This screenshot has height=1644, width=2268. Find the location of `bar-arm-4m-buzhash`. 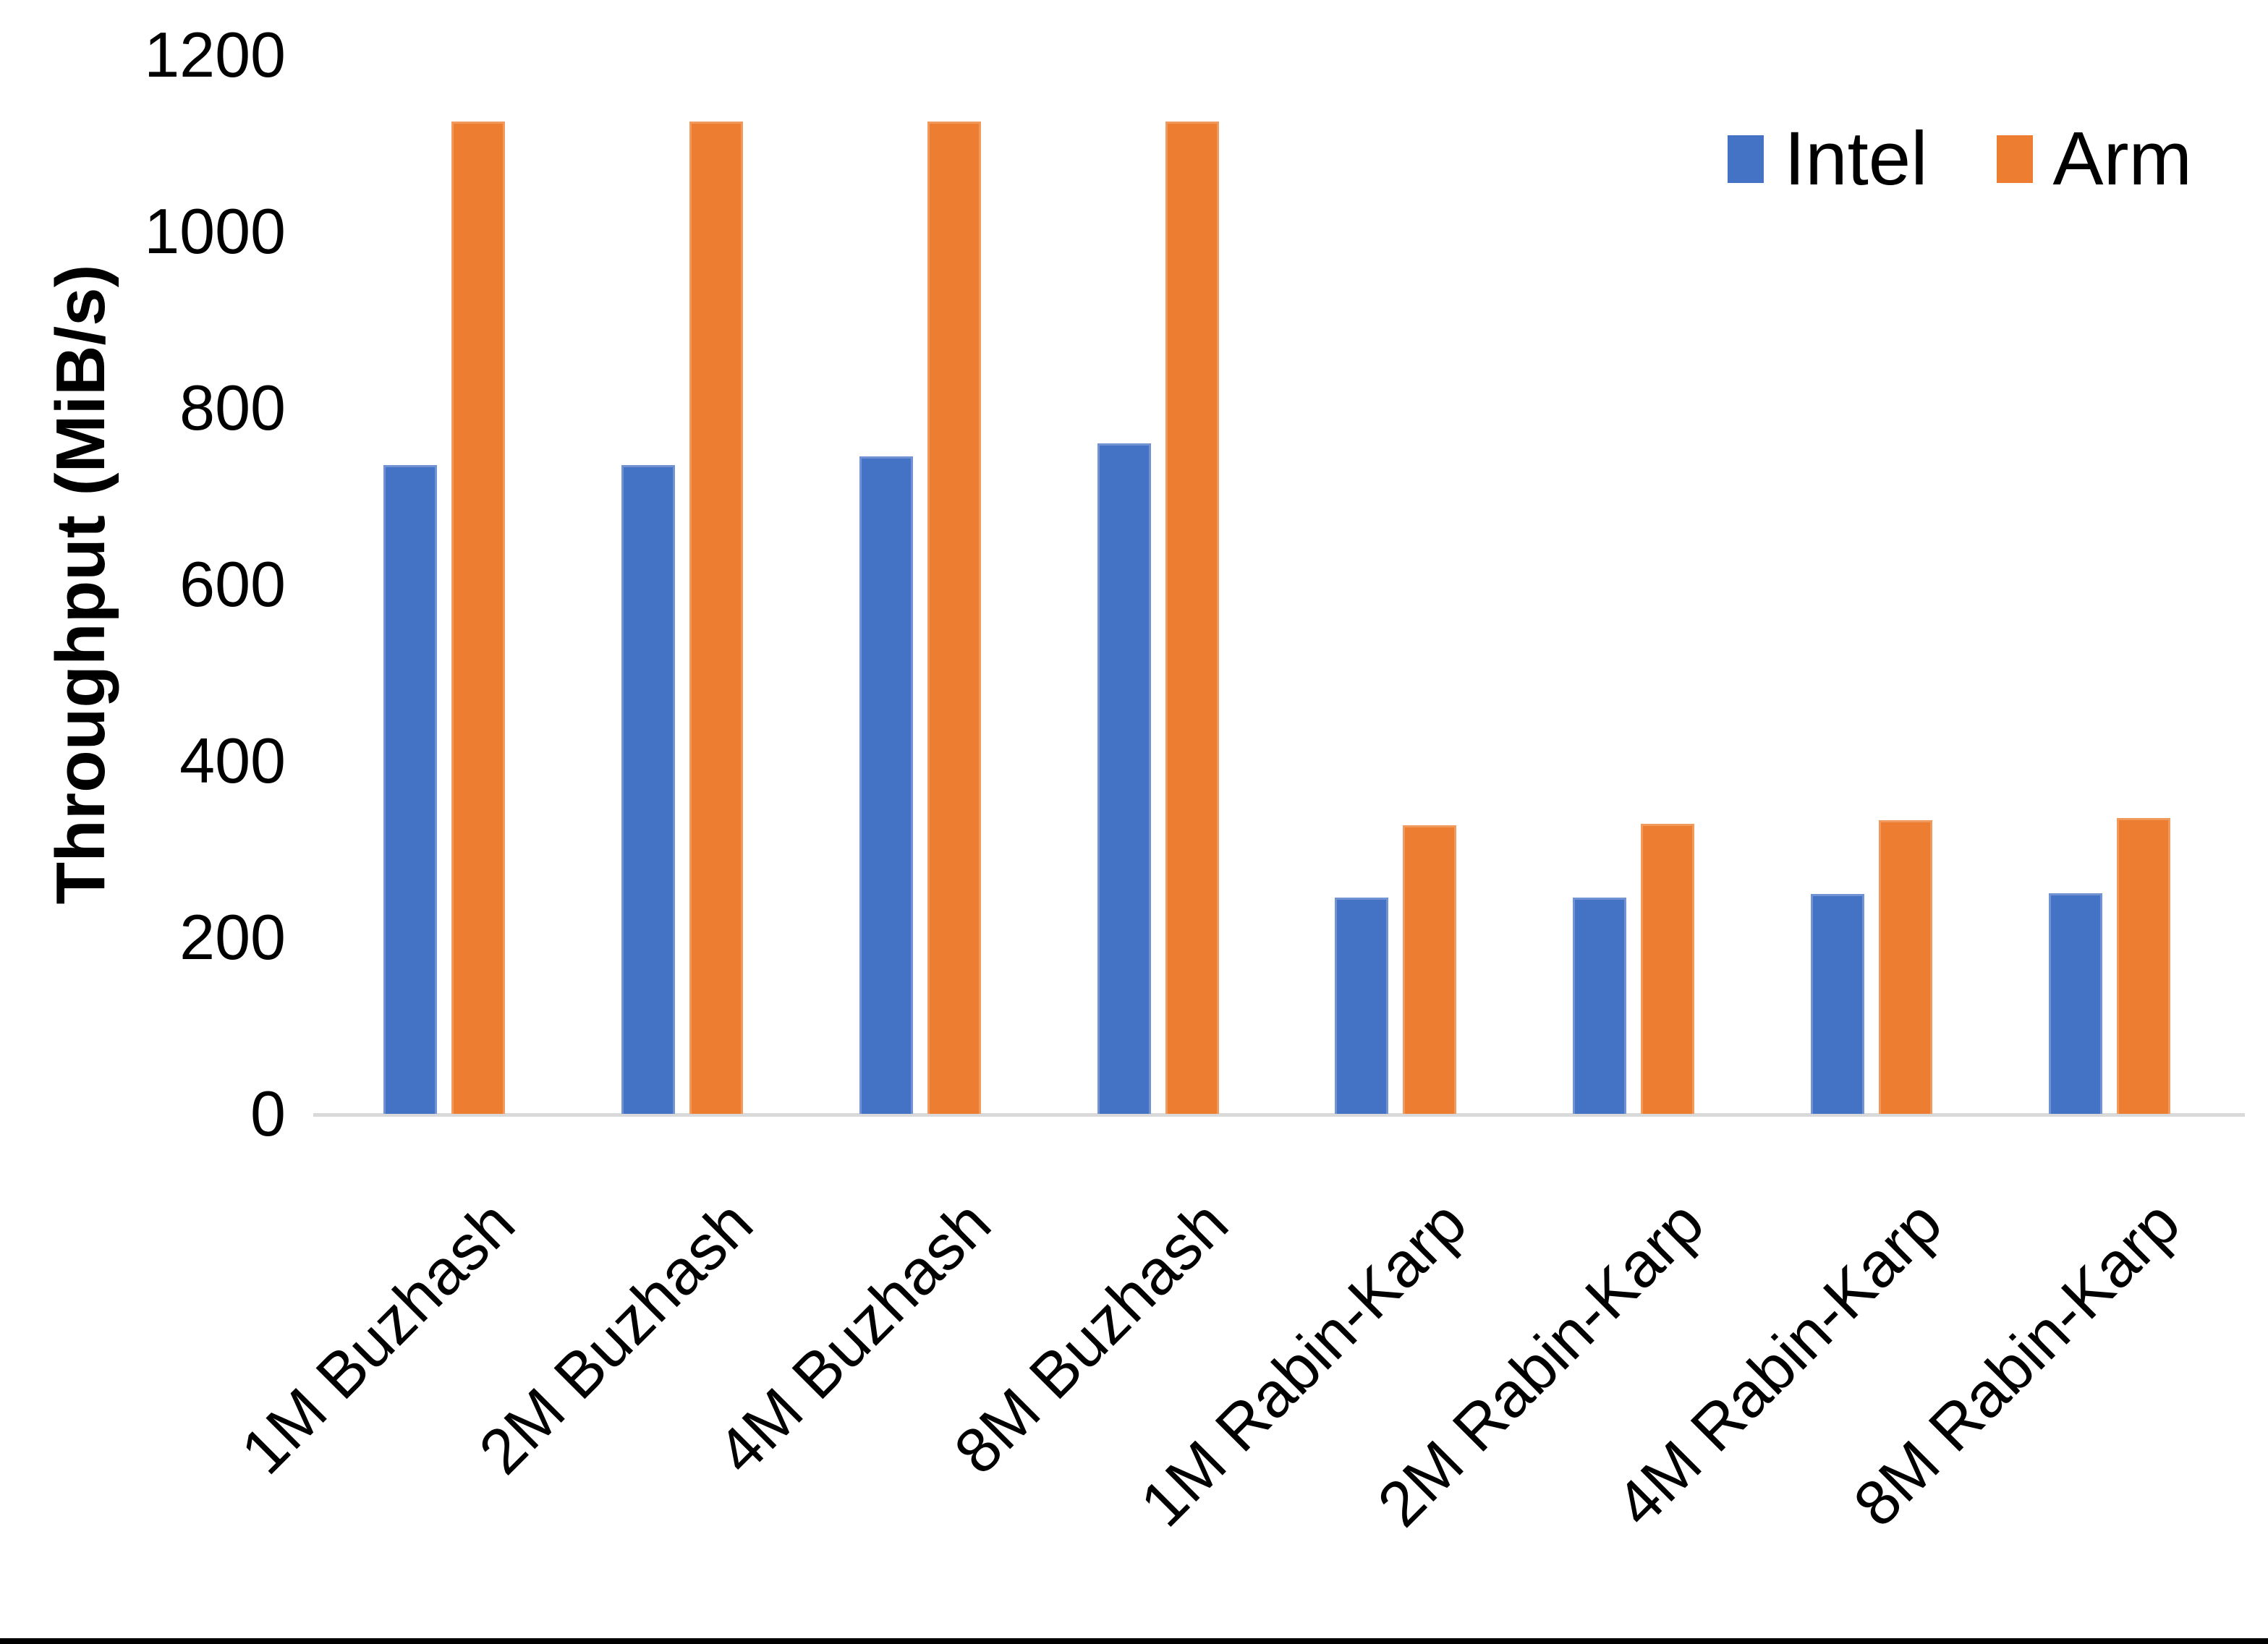

bar-arm-4m-buzhash is located at coordinates (954, 617).